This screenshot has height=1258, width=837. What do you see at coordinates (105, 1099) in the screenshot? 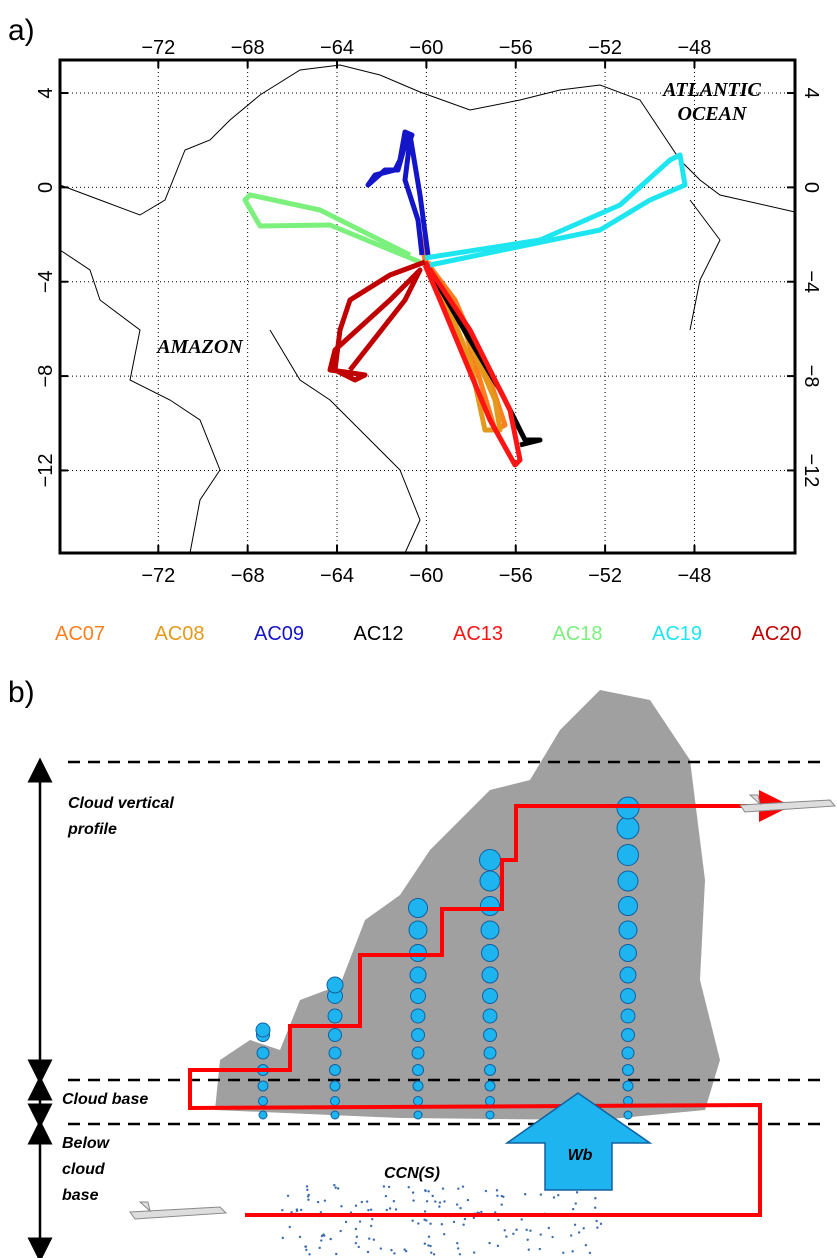
I see `label-line: Cloud base` at bounding box center [105, 1099].